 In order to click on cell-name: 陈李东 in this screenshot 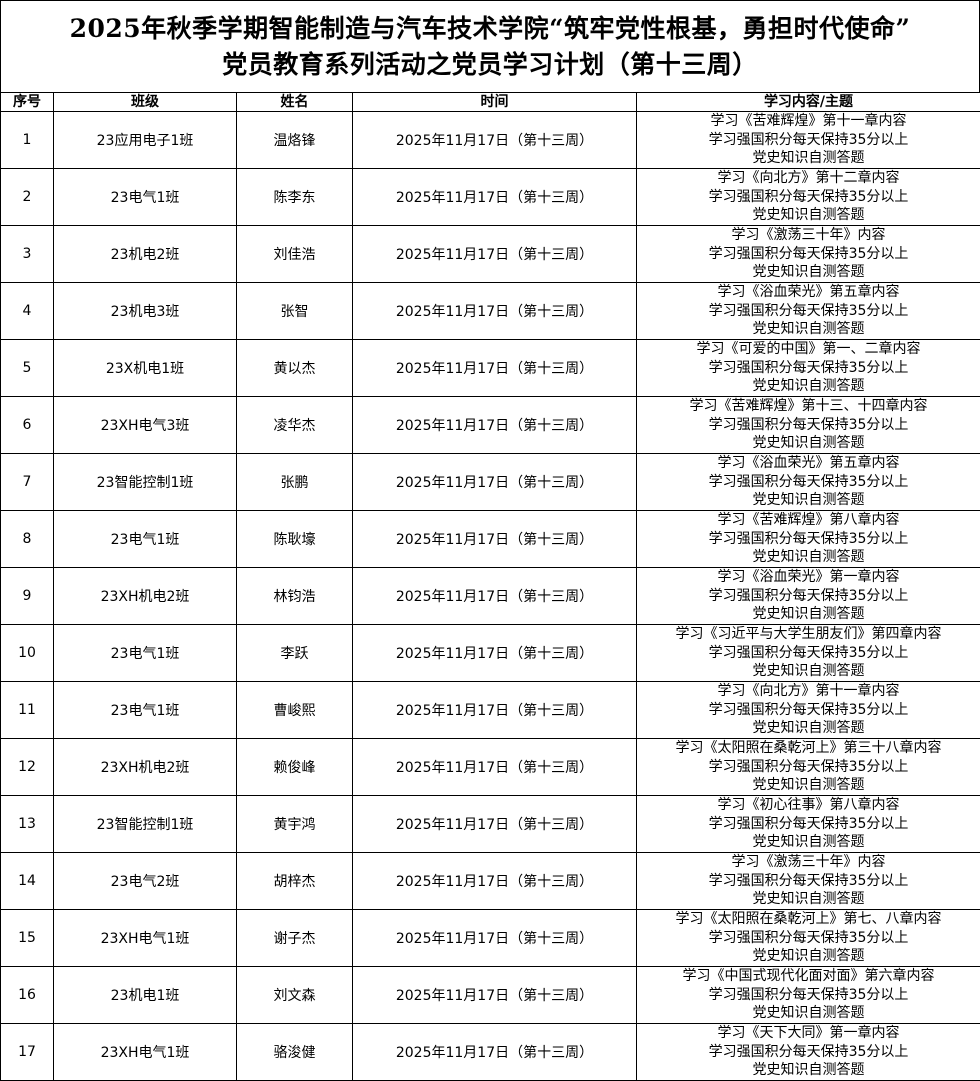, I will do `click(294, 197)`.